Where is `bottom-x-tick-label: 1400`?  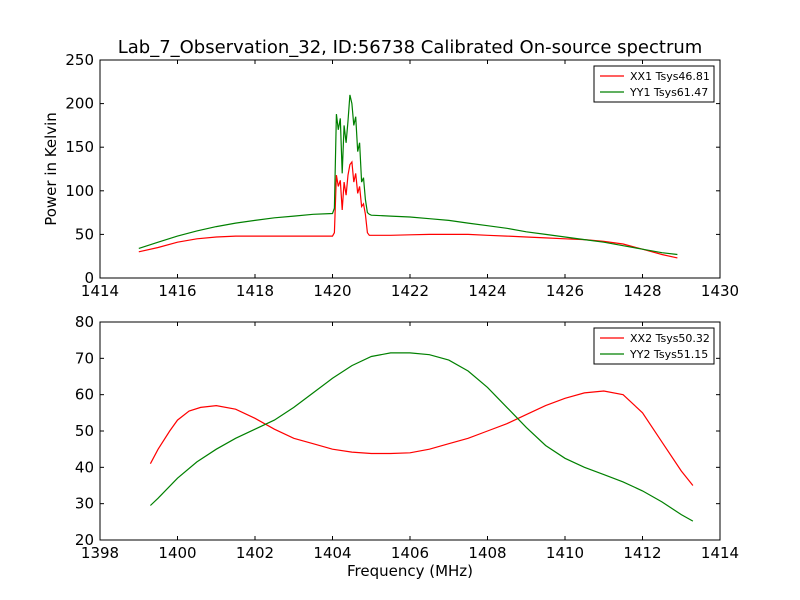 bottom-x-tick-label: 1400 is located at coordinates (177, 553).